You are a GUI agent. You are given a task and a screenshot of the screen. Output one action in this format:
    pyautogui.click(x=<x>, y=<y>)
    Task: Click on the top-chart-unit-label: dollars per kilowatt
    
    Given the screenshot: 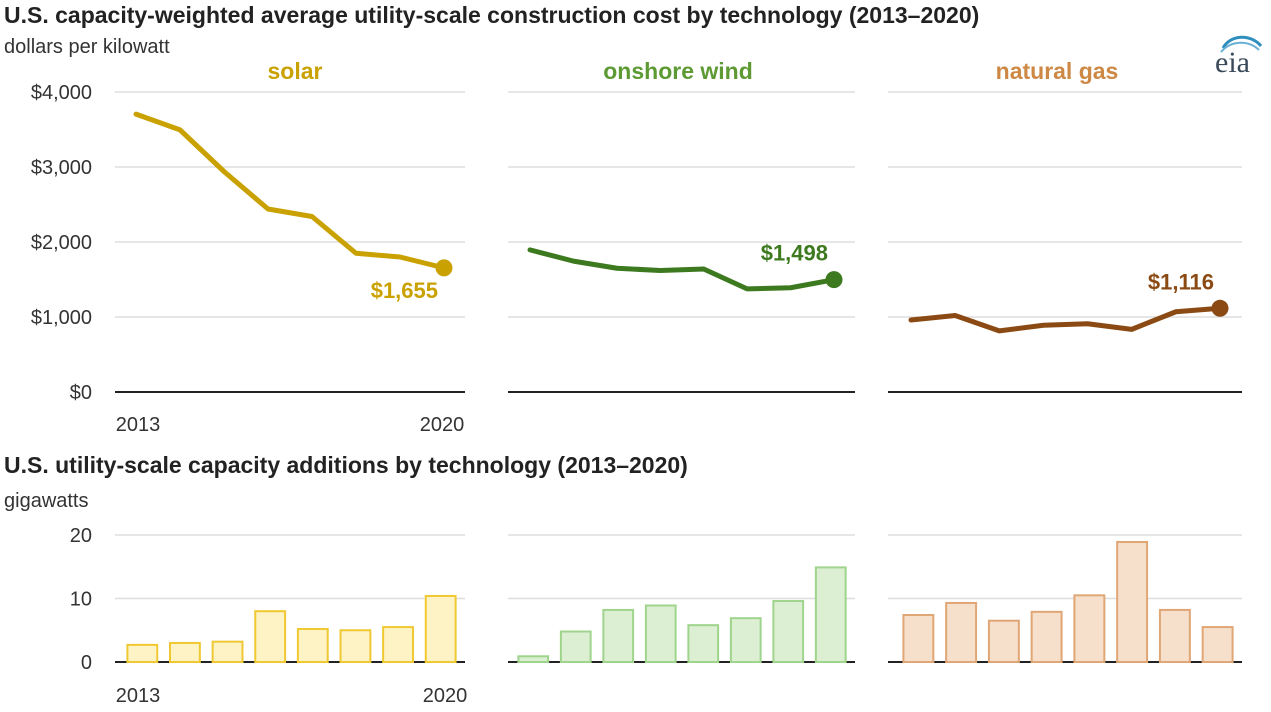 What is the action you would take?
    pyautogui.click(x=87, y=47)
    